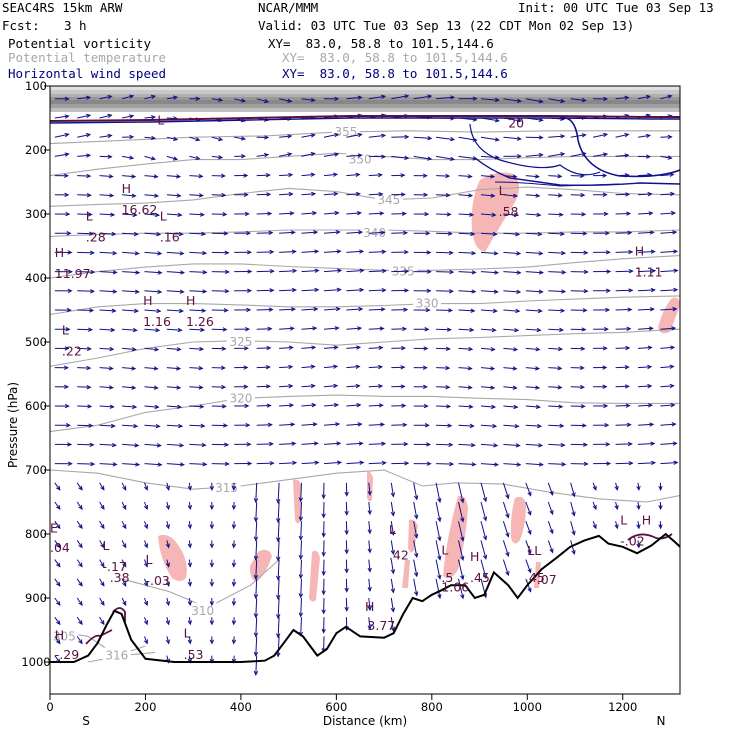 Image resolution: width=740 pixels, height=740 pixels. What do you see at coordinates (36, 406) in the screenshot?
I see `y-tick-label: 600` at bounding box center [36, 406].